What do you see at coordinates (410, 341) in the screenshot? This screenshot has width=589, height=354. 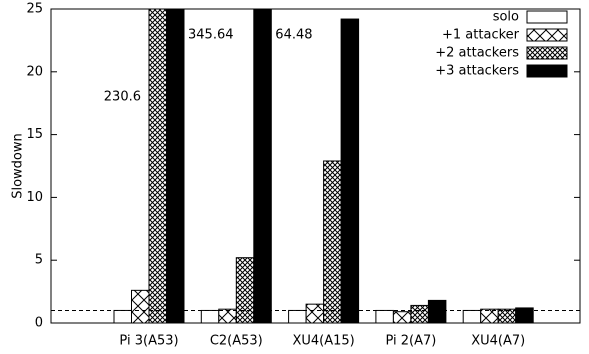 I see `x-tick-label: Pi 2(A7)` at bounding box center [410, 341].